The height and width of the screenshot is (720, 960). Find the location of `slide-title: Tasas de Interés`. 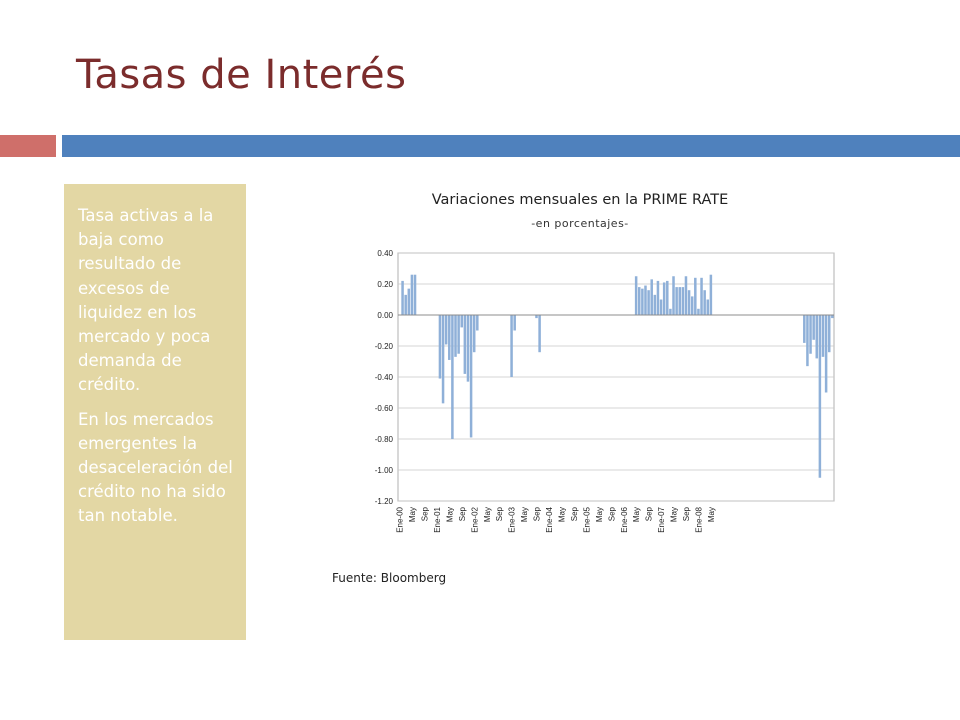

slide-title: Tasas de Interés is located at coordinates (241, 75).